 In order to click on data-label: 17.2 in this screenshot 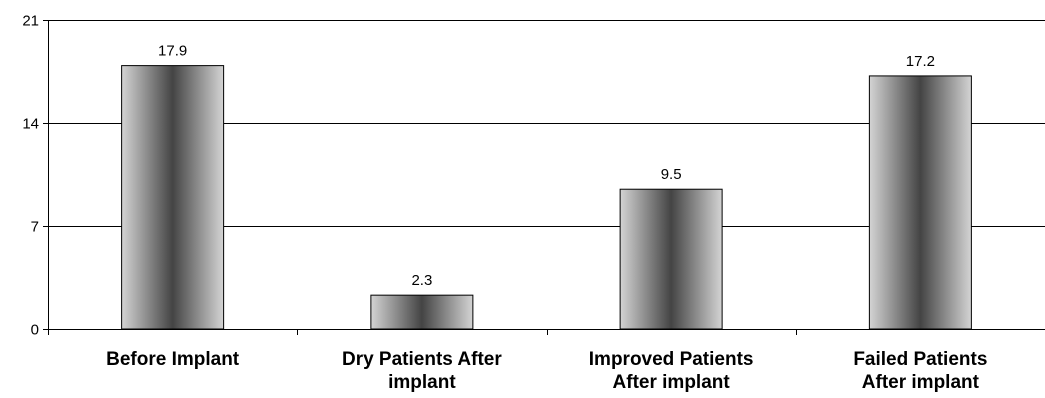, I will do `click(920, 61)`.